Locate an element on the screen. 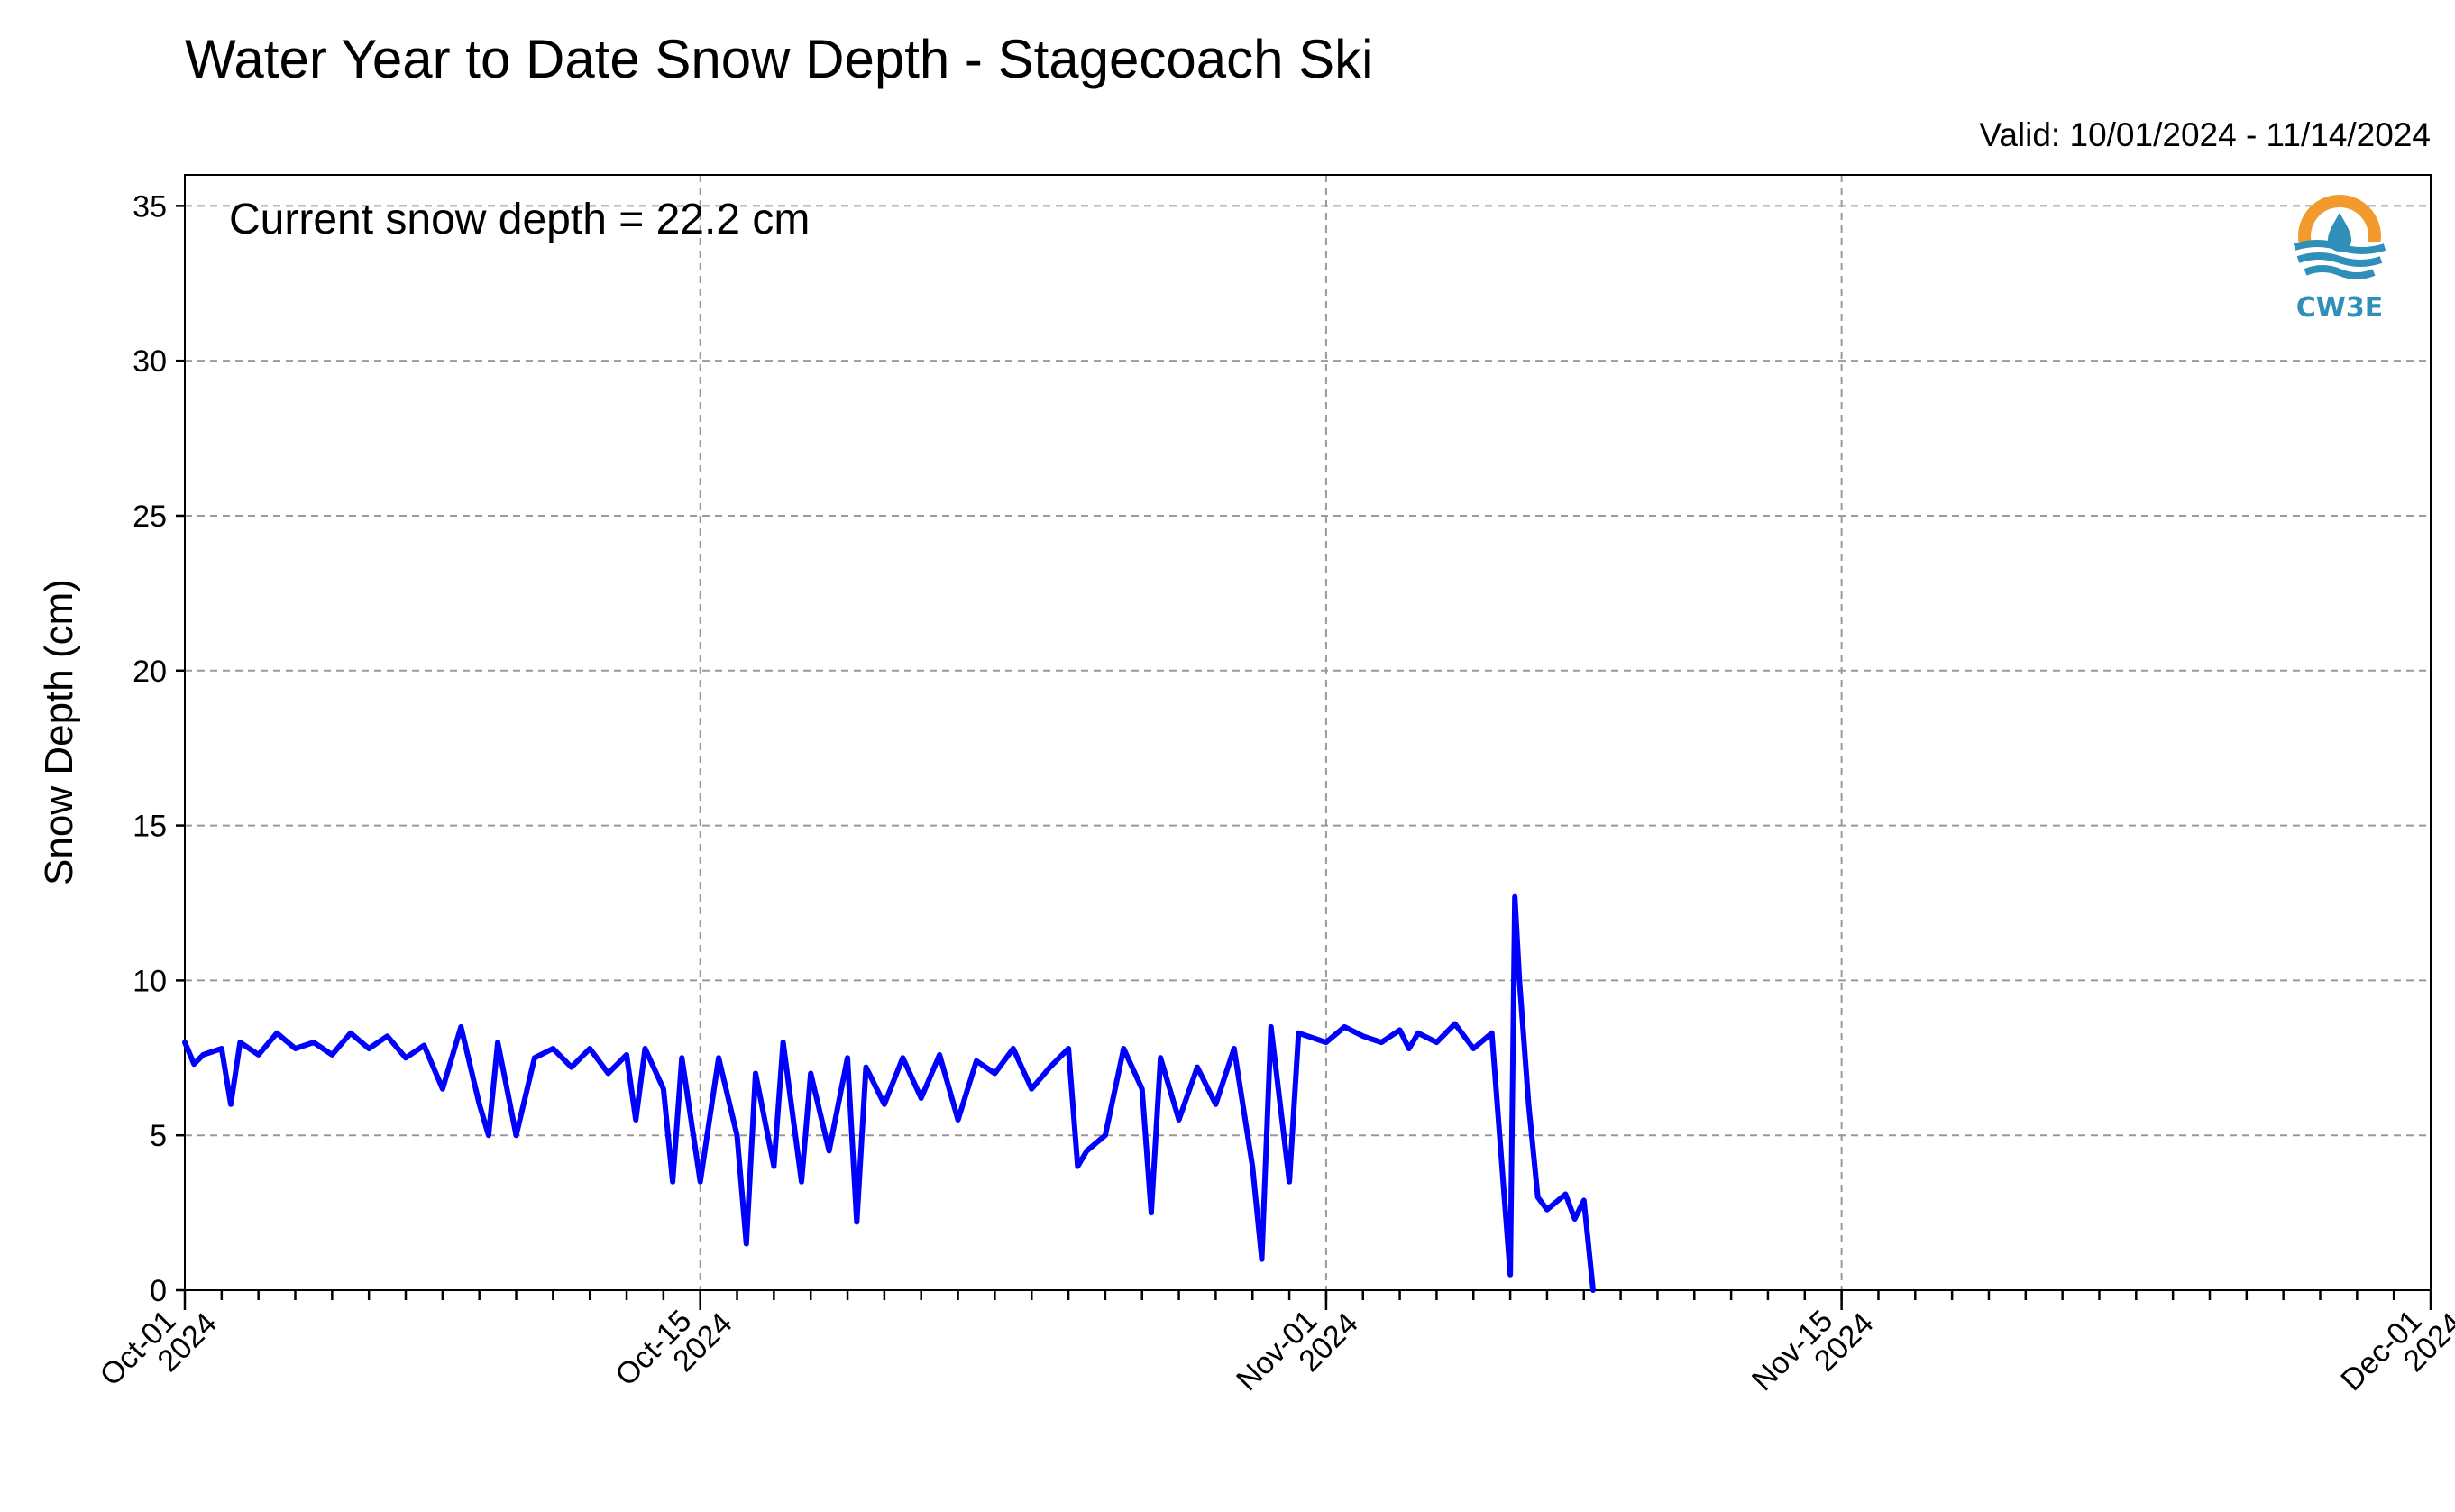  y-tick-label: 35 is located at coordinates (150, 206).